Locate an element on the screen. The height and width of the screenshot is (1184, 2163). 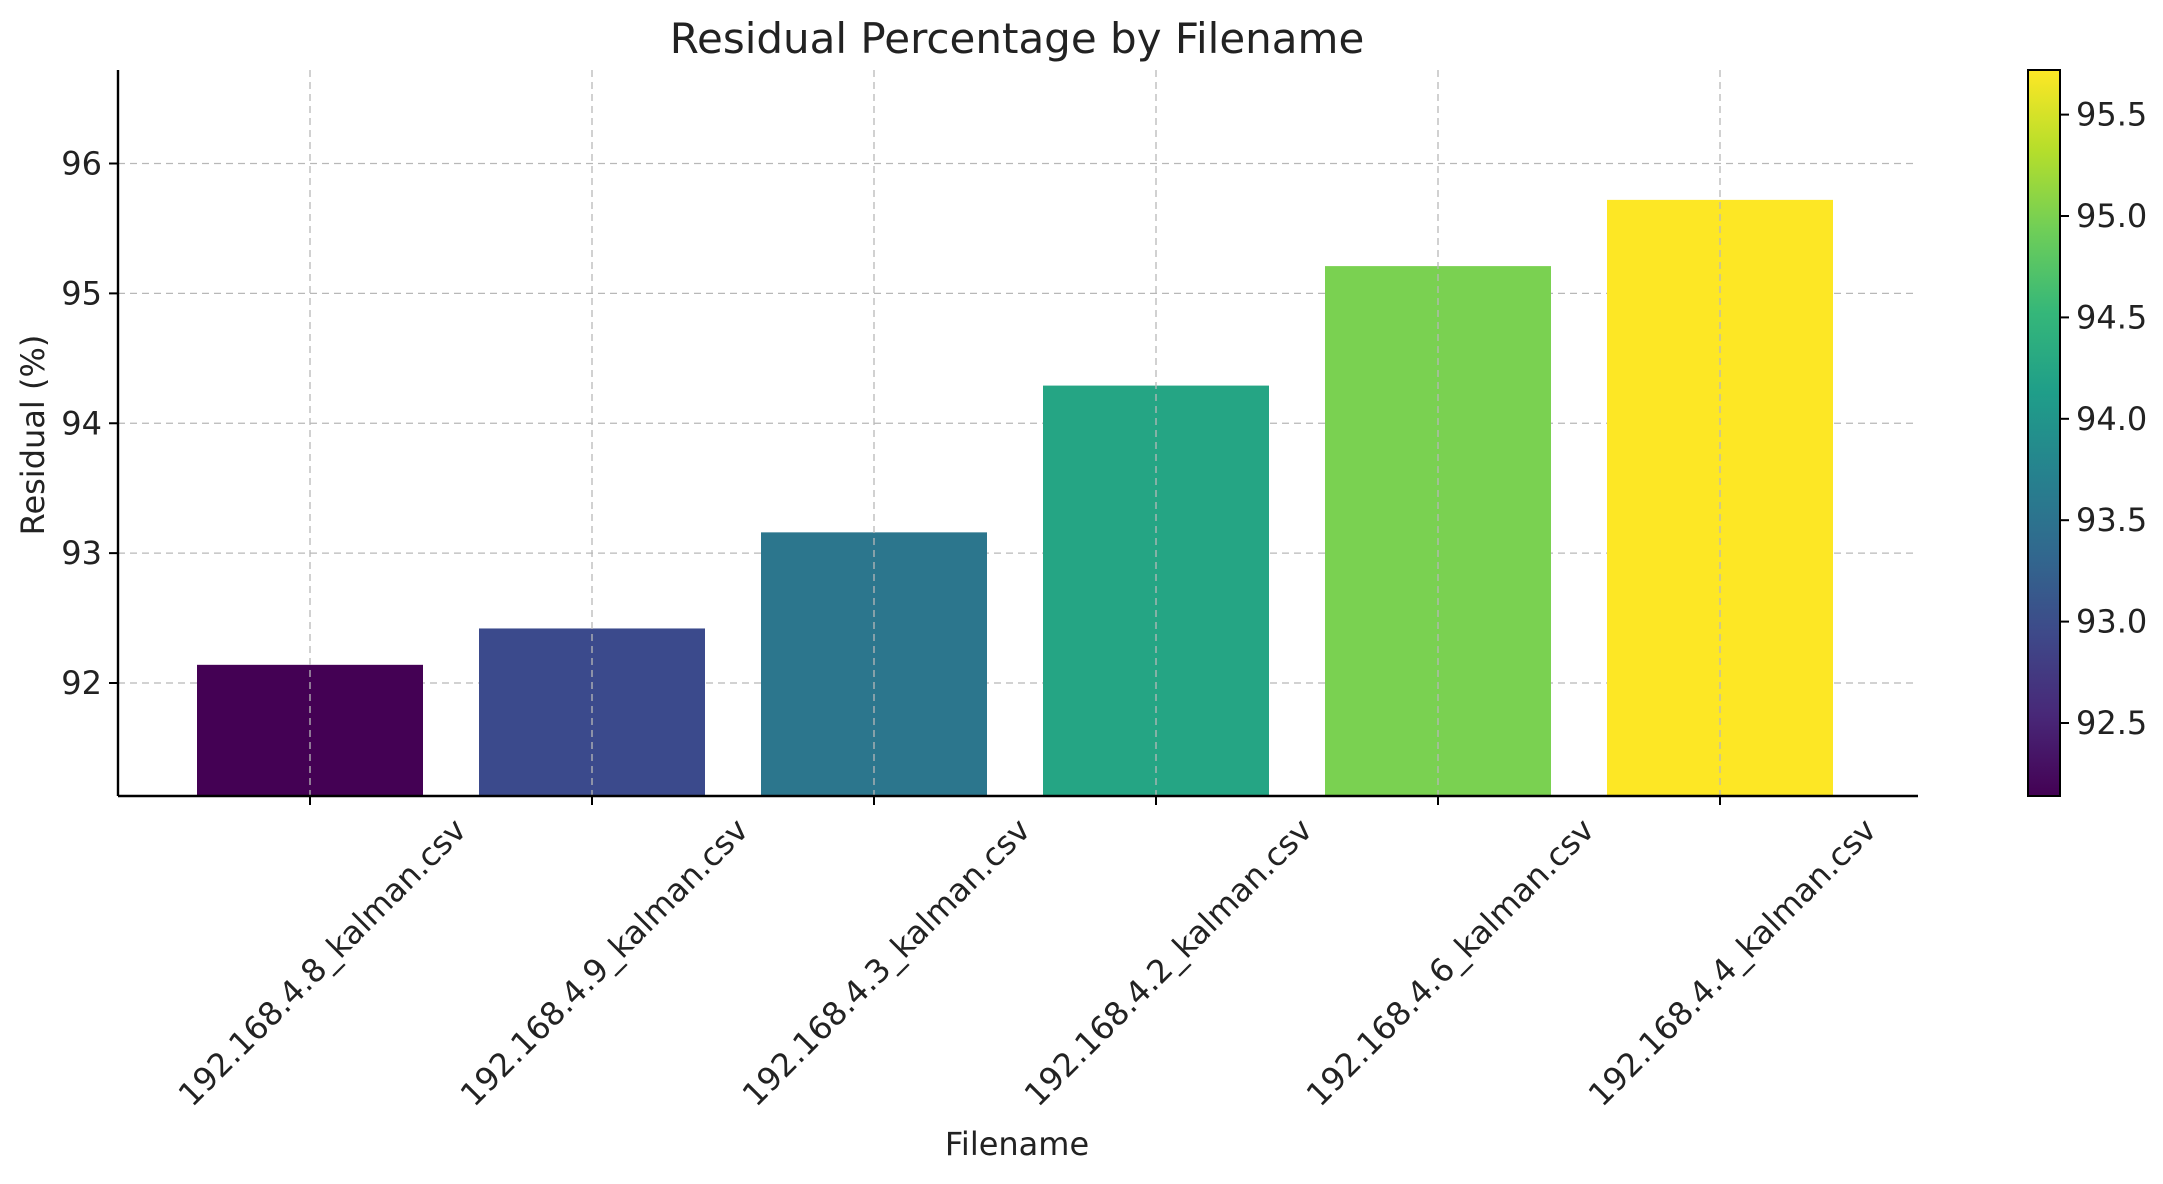
colorbar-tick-label: 94.0 is located at coordinates (2111, 419).